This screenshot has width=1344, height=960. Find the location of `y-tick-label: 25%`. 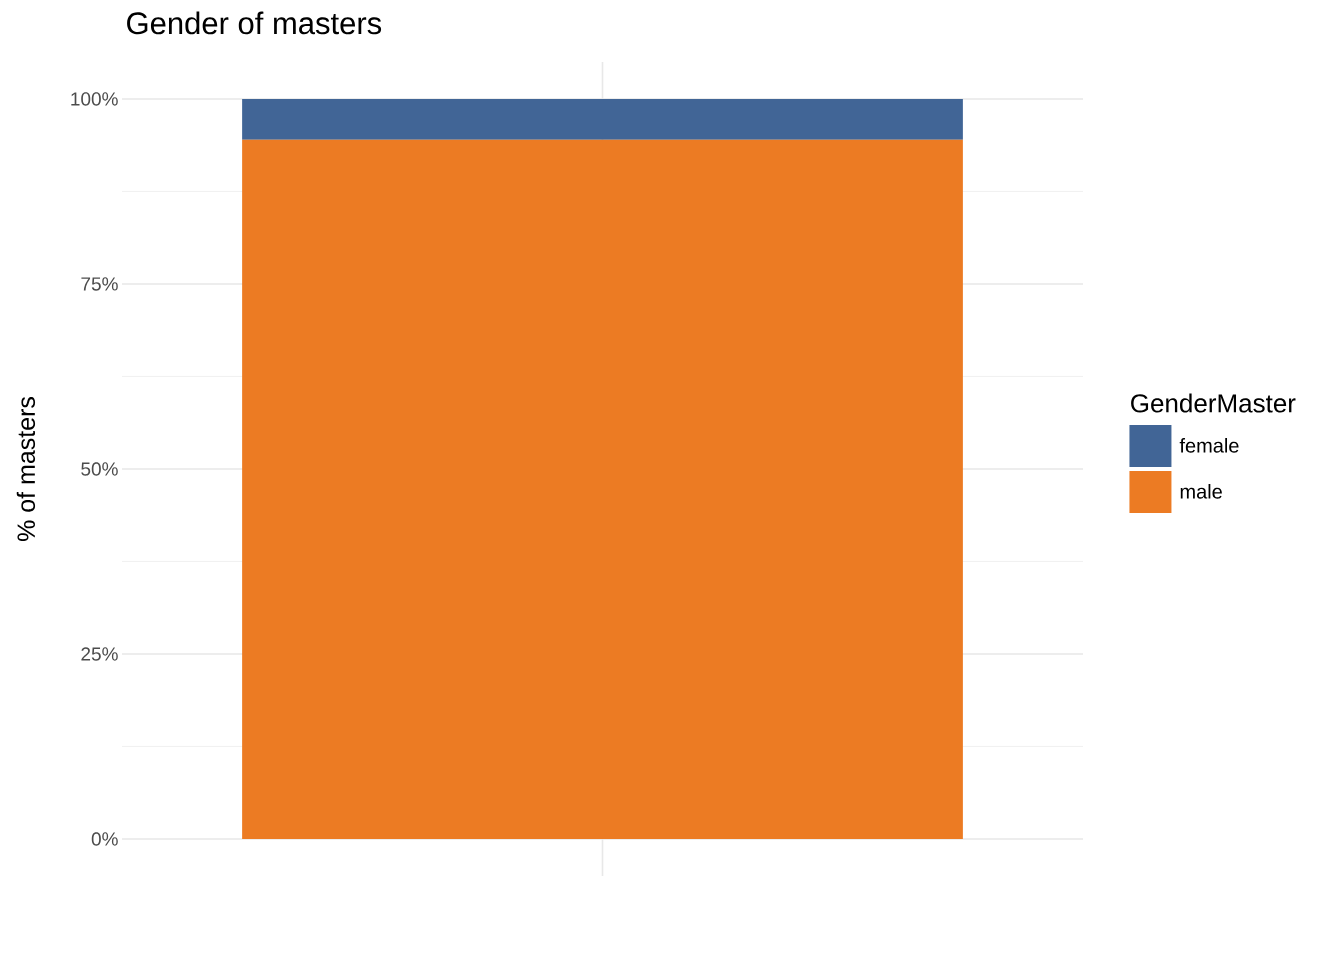

y-tick-label: 25% is located at coordinates (99, 654).